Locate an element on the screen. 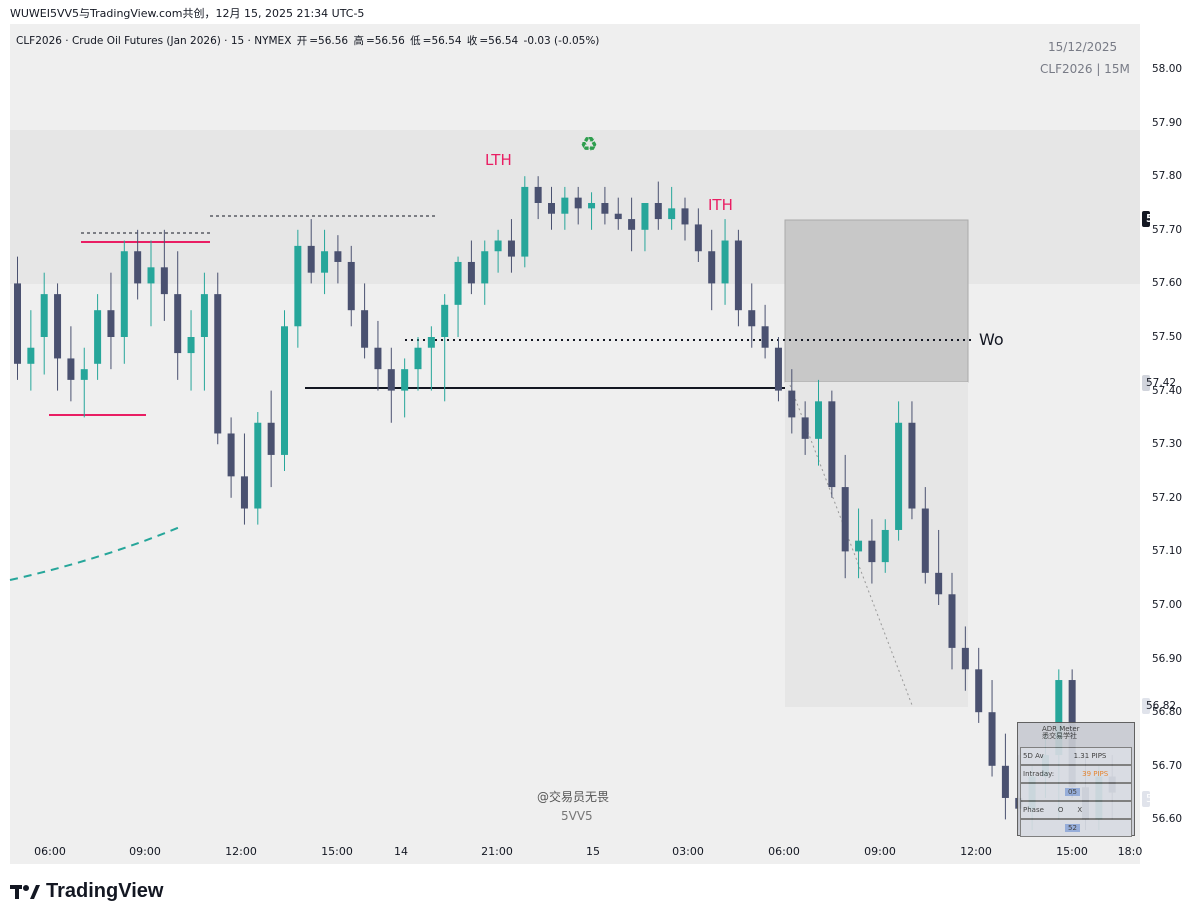  close-label: 收 is located at coordinates (472, 41).